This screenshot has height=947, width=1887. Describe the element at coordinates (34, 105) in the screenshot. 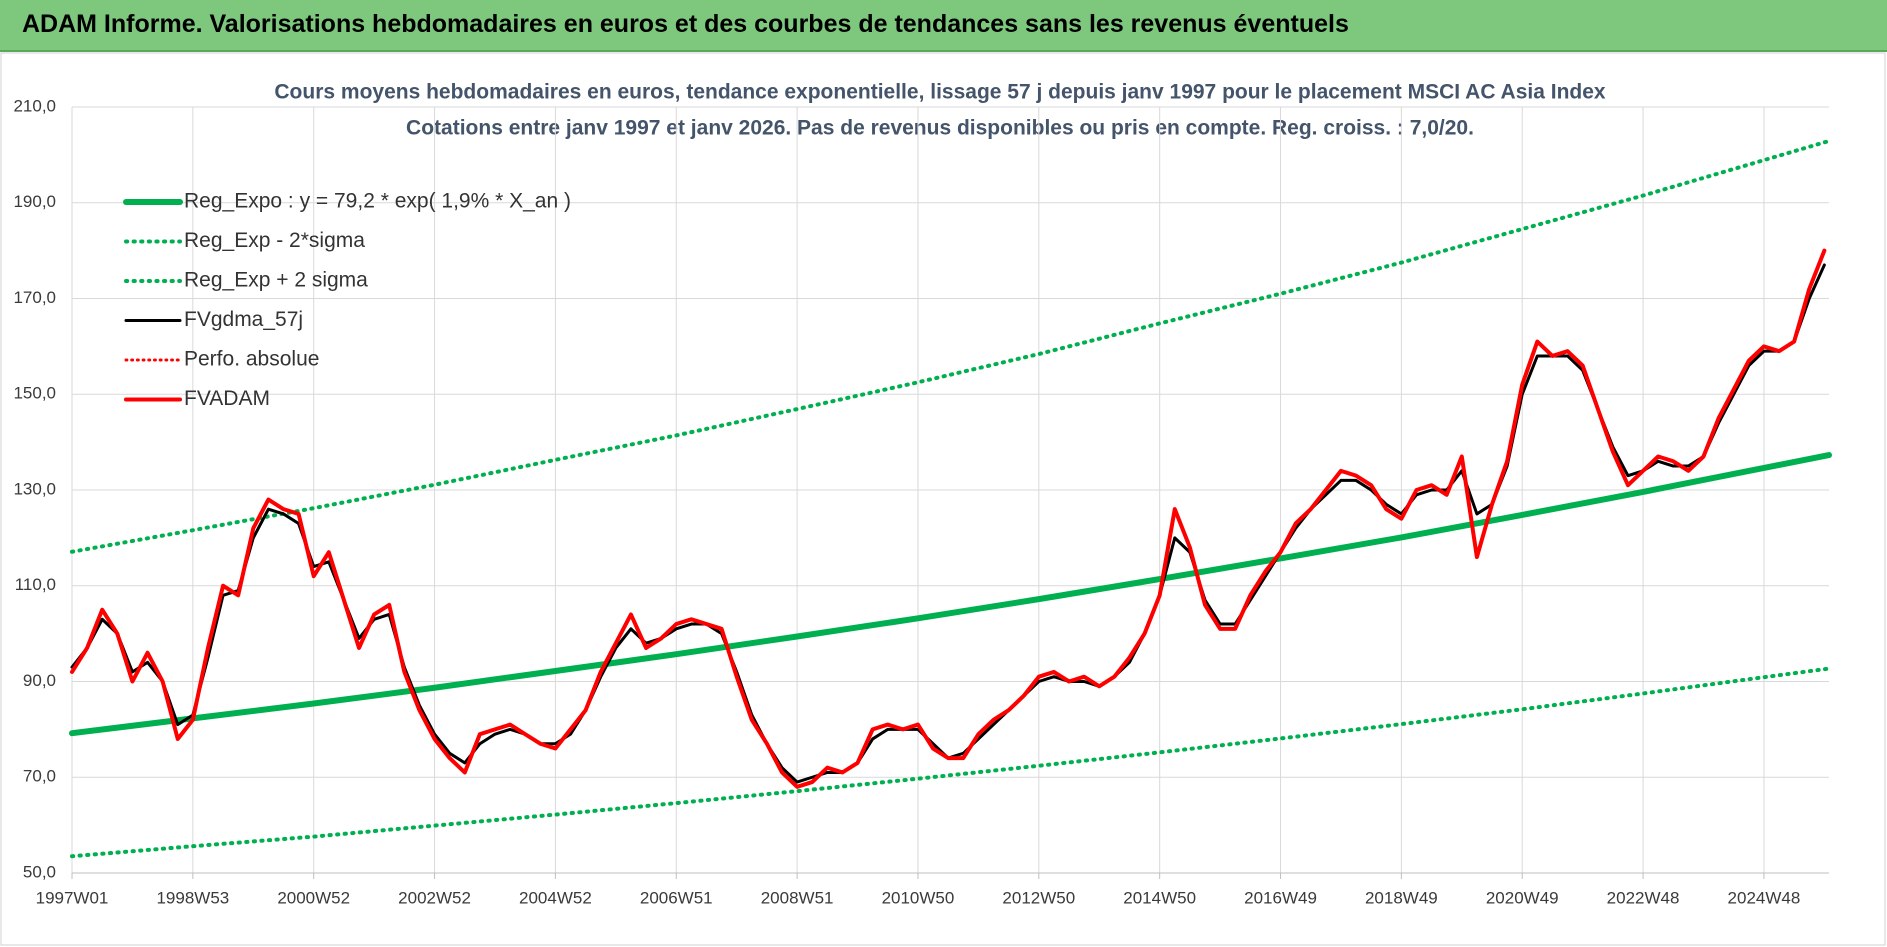

I see `y-tick-label: 210,0` at that location.